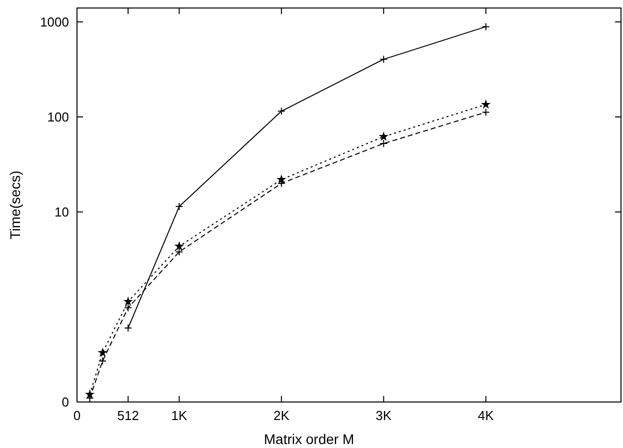 The height and width of the screenshot is (448, 623). I want to click on y-tick-label: 100, so click(58, 116).